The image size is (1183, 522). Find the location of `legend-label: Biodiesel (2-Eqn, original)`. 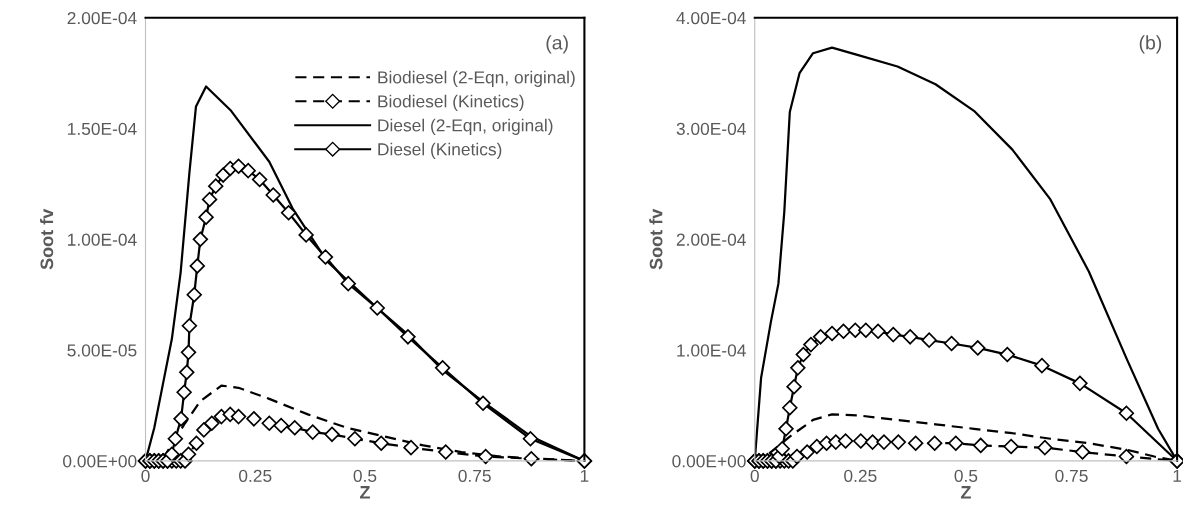

legend-label: Biodiesel (2-Eqn, original) is located at coordinates (476, 78).